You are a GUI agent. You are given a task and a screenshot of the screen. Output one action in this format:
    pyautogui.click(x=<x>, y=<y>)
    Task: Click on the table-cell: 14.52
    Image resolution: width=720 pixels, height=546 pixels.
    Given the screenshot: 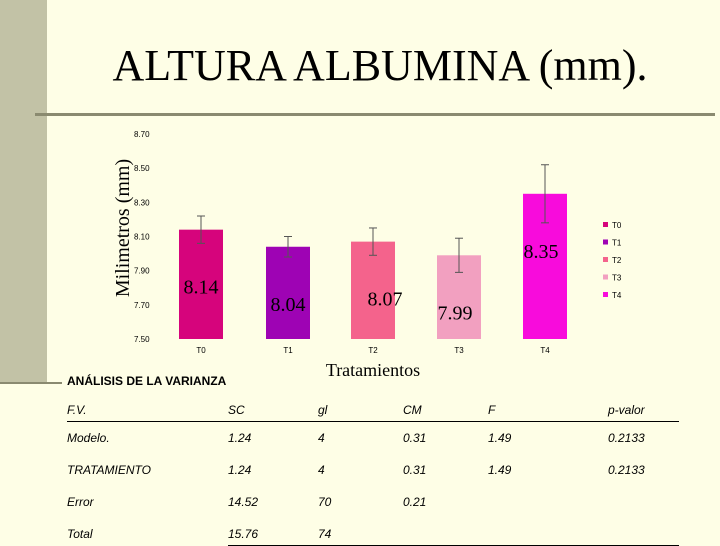 What is the action you would take?
    pyautogui.click(x=243, y=502)
    